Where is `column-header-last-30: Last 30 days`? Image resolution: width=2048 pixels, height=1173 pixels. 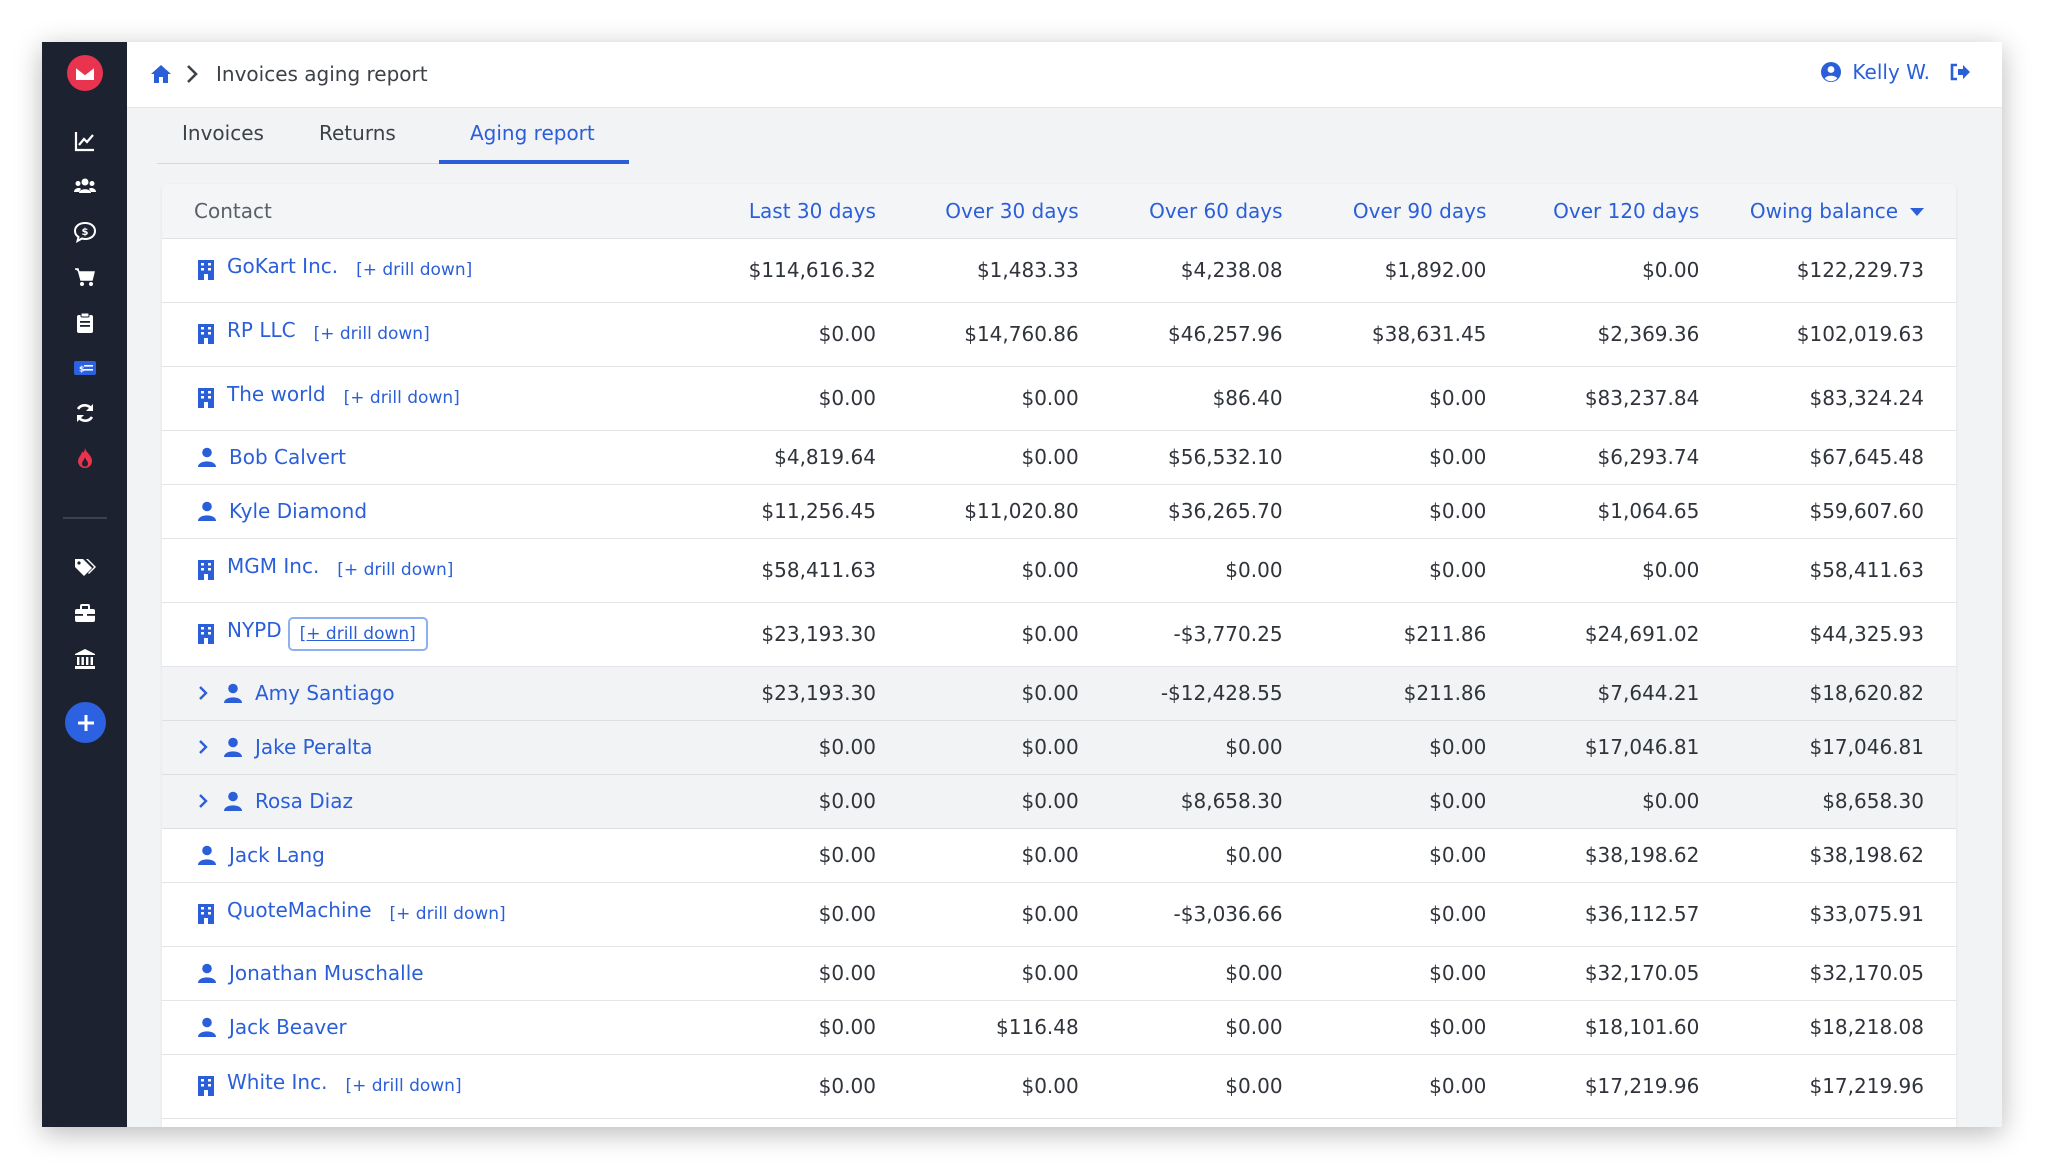
column-header-last-30: Last 30 days is located at coordinates (790, 211).